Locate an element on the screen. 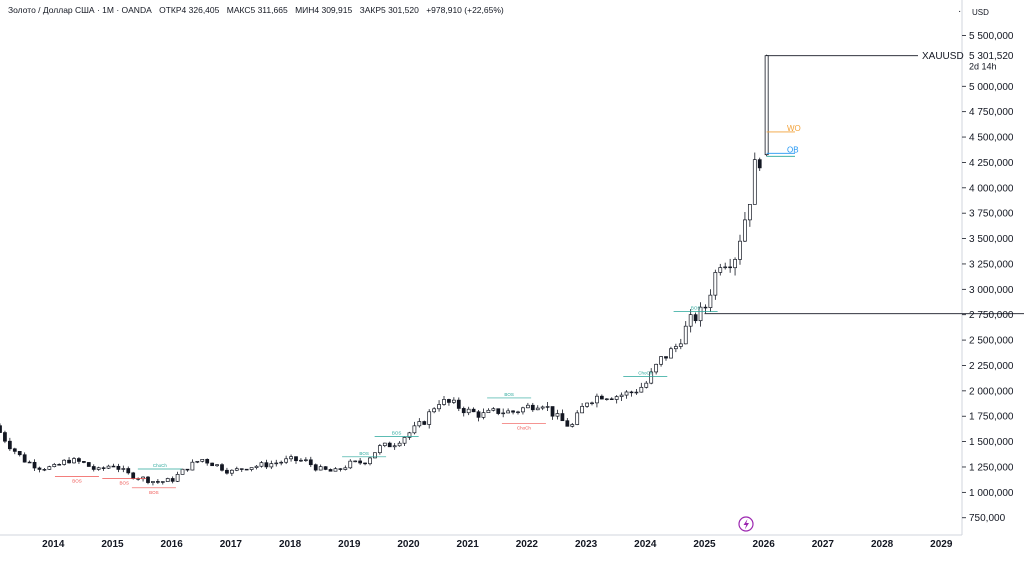 The width and height of the screenshot is (1024, 563). ohlc-low: МИН4 309,915 is located at coordinates (324, 10).